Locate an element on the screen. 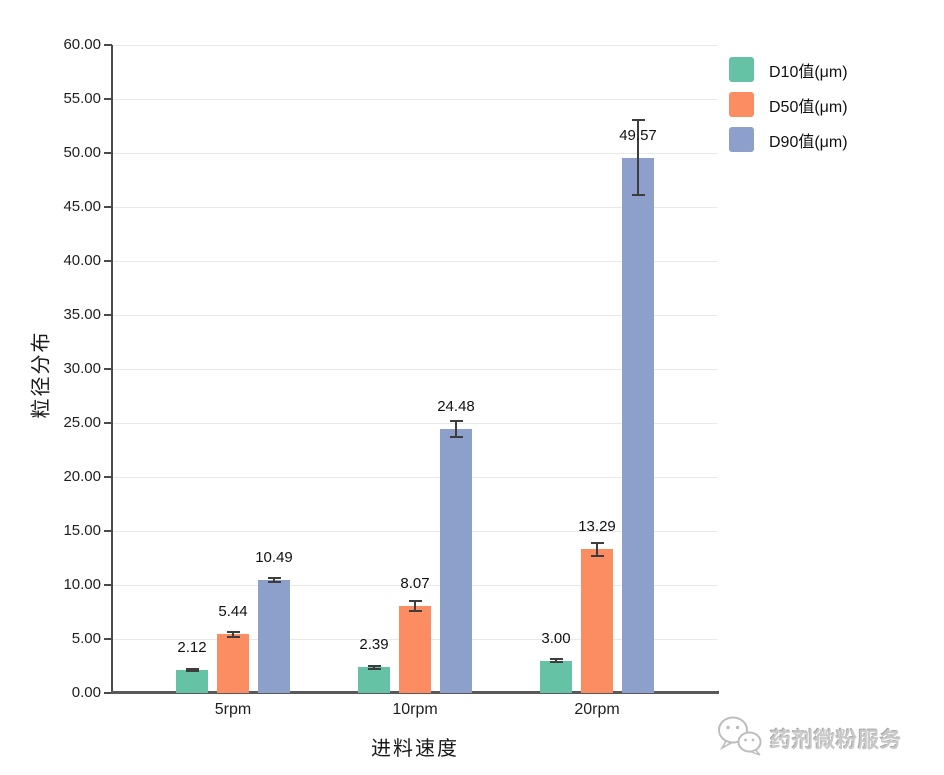  error-cap-top-d10-20rpm is located at coordinates (556, 658).